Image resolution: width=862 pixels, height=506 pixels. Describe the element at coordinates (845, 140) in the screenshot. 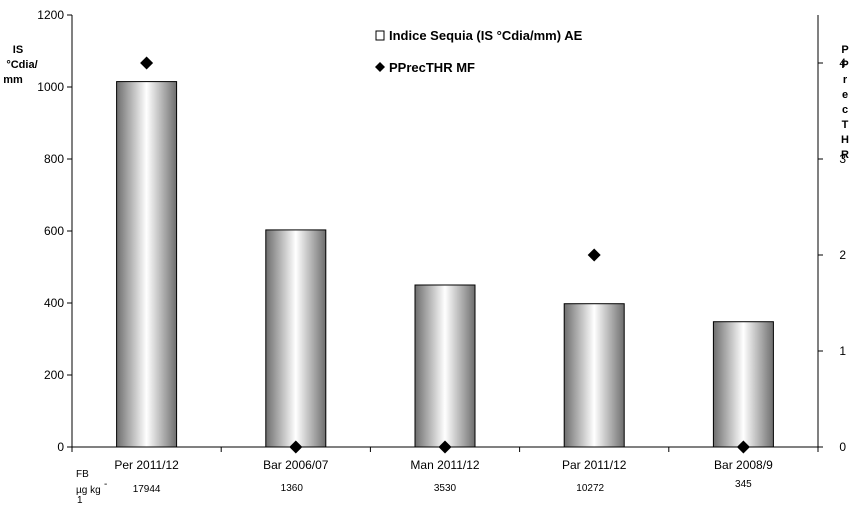

I see `y-right-title-letter: H` at that location.